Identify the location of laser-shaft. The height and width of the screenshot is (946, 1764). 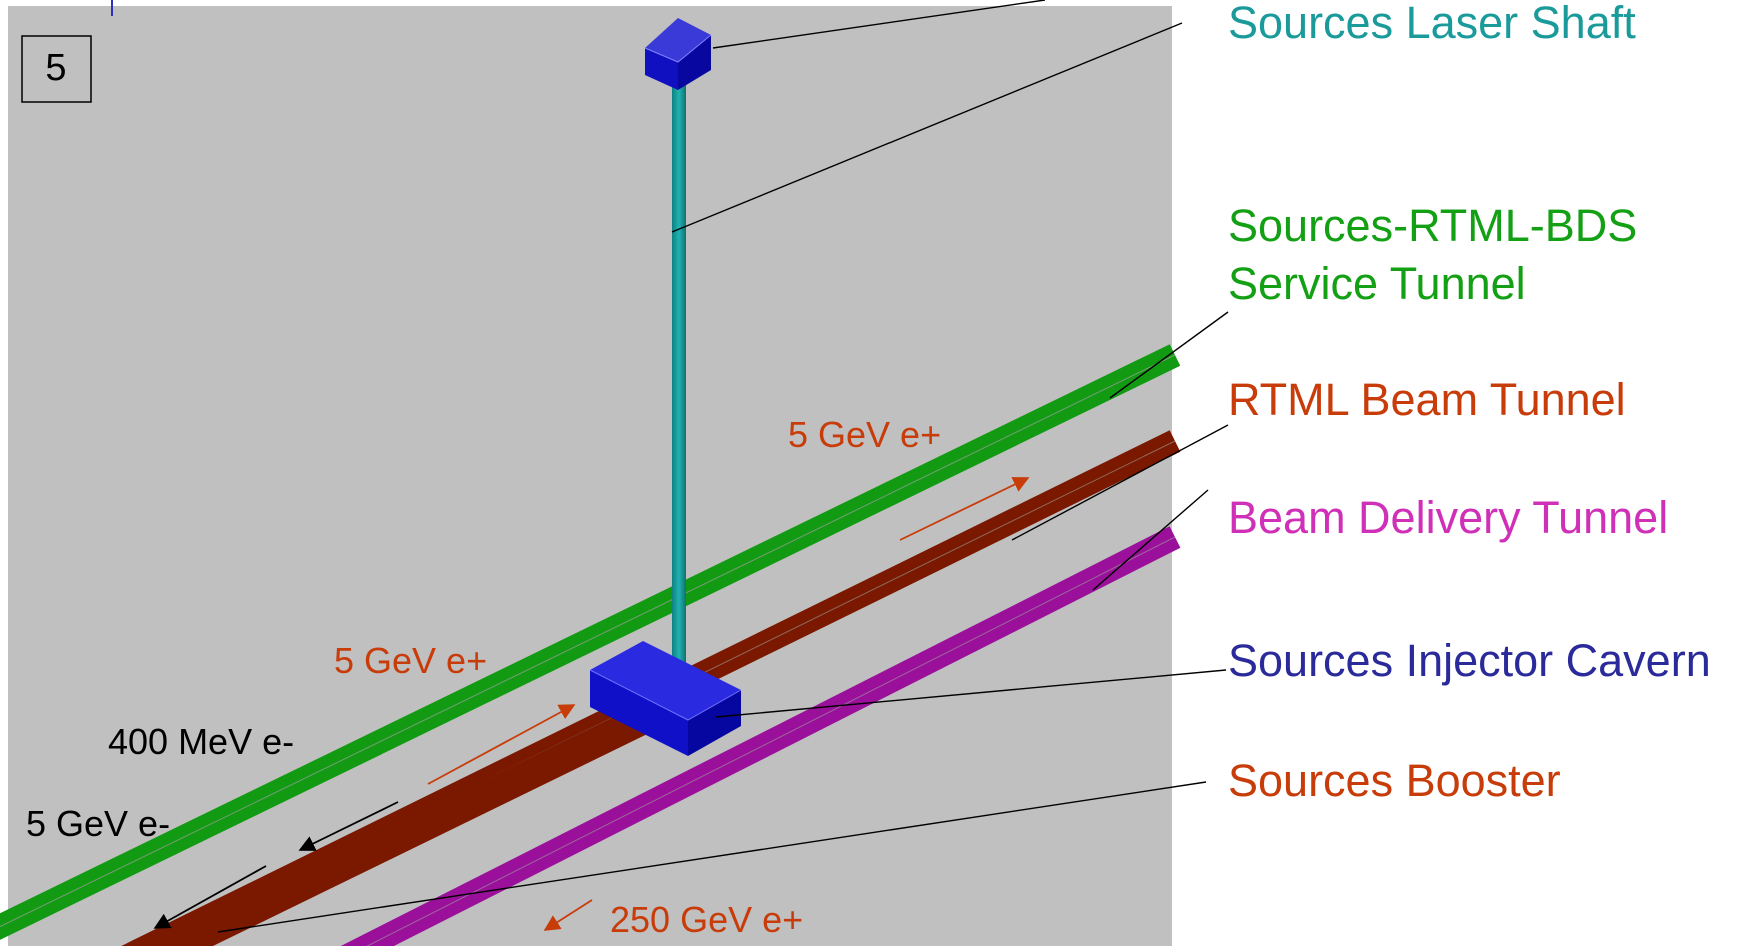
(679, 377).